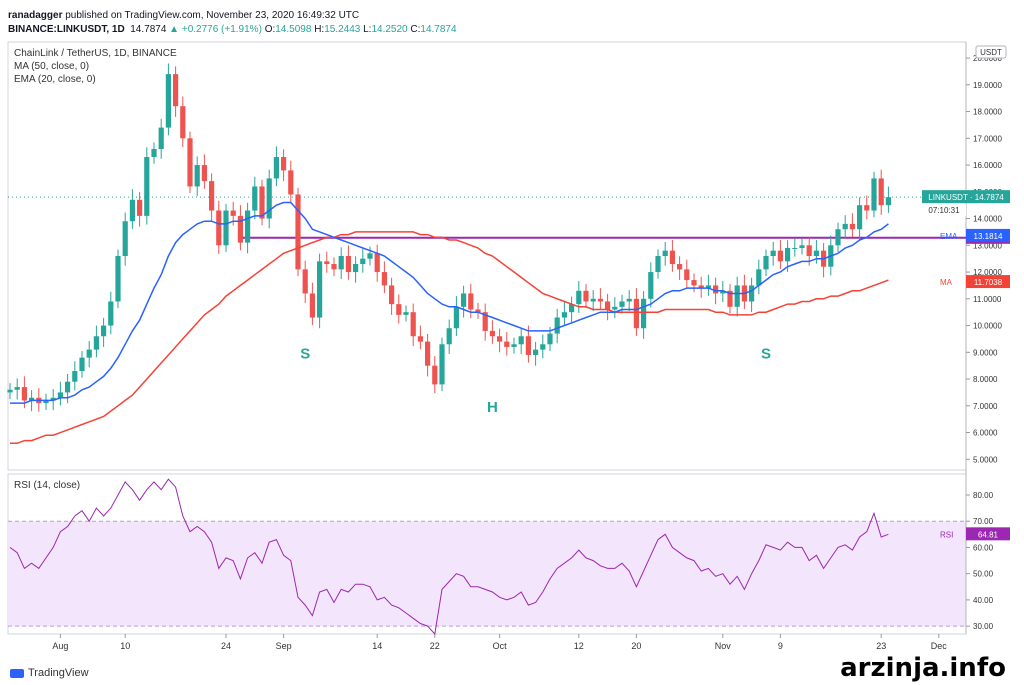 This screenshot has height=685, width=1024. What do you see at coordinates (55, 79) in the screenshot?
I see `ema-legend: EMA (20, close, 0)` at bounding box center [55, 79].